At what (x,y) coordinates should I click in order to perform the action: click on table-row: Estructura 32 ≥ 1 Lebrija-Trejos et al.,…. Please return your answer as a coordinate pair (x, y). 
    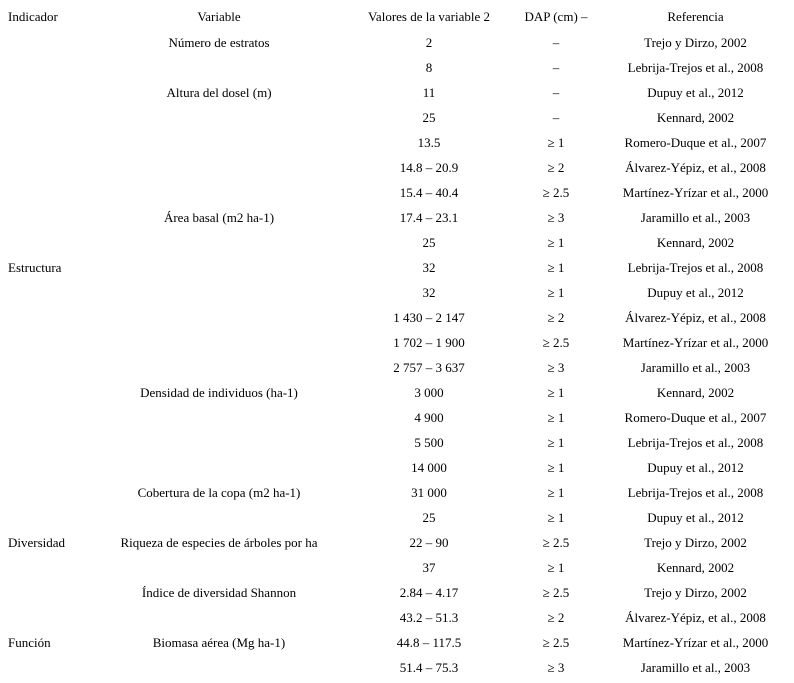
    Looking at the image, I should click on (397, 267).